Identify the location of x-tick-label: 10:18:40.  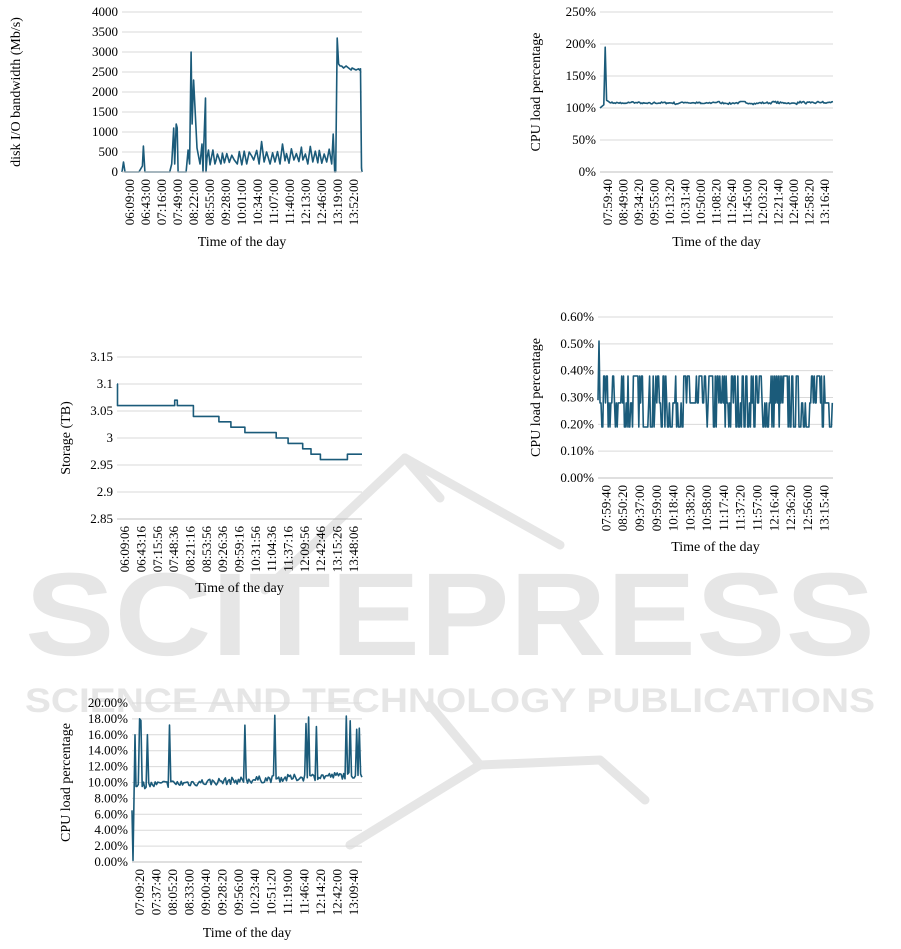
(673, 508).